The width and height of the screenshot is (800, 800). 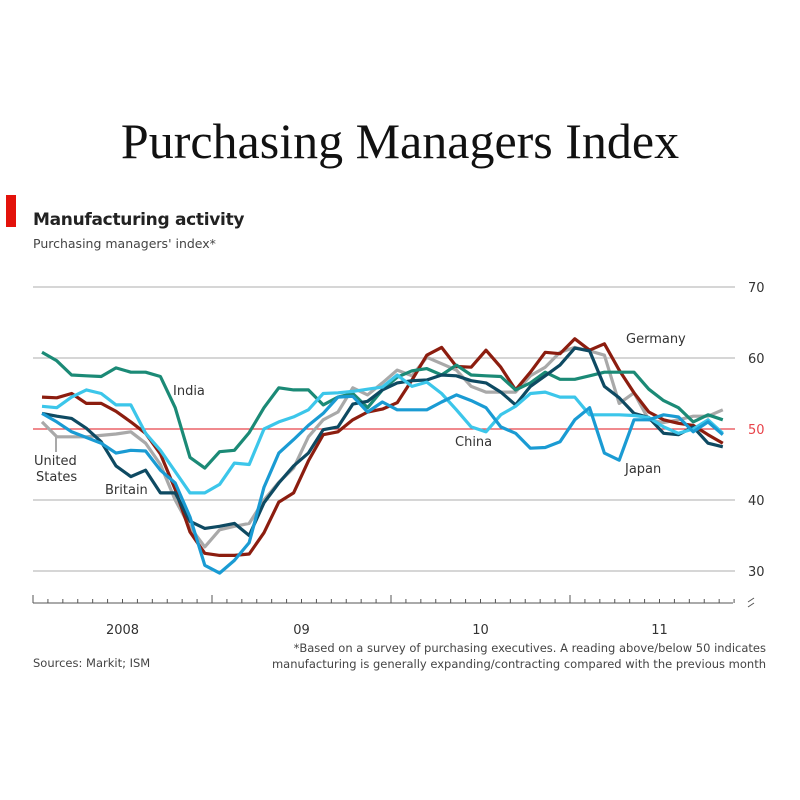 I want to click on y-tick-label: 70, so click(x=756, y=288).